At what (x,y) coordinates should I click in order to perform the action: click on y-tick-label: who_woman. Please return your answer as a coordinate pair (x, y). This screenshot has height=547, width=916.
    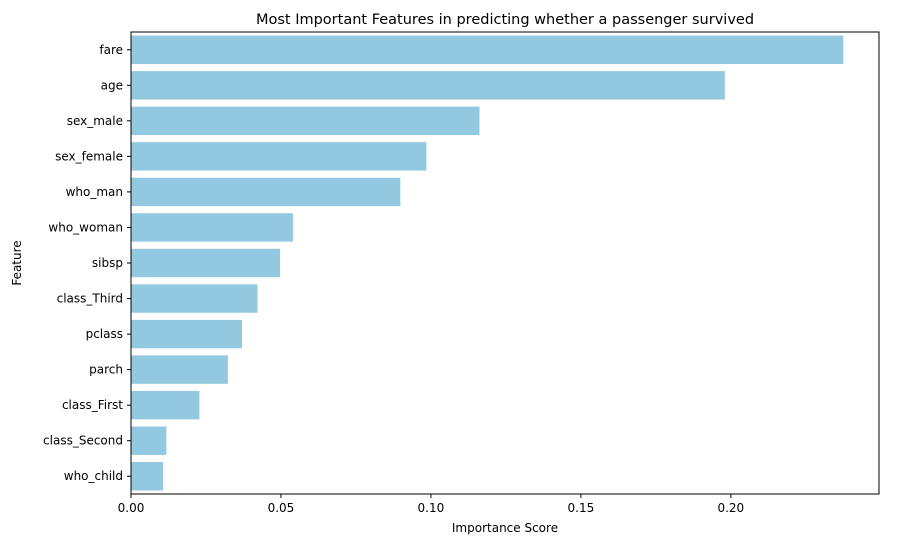
    Looking at the image, I should click on (85, 227).